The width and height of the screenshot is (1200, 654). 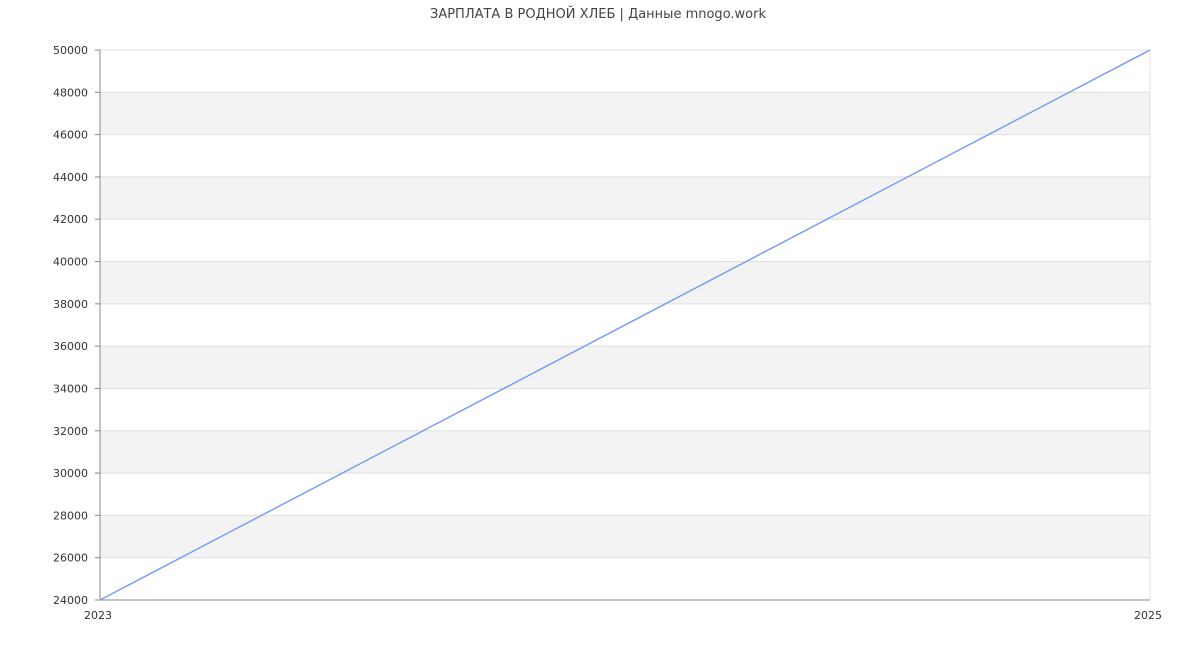 I want to click on y-tick-label: 30000, so click(x=70, y=473).